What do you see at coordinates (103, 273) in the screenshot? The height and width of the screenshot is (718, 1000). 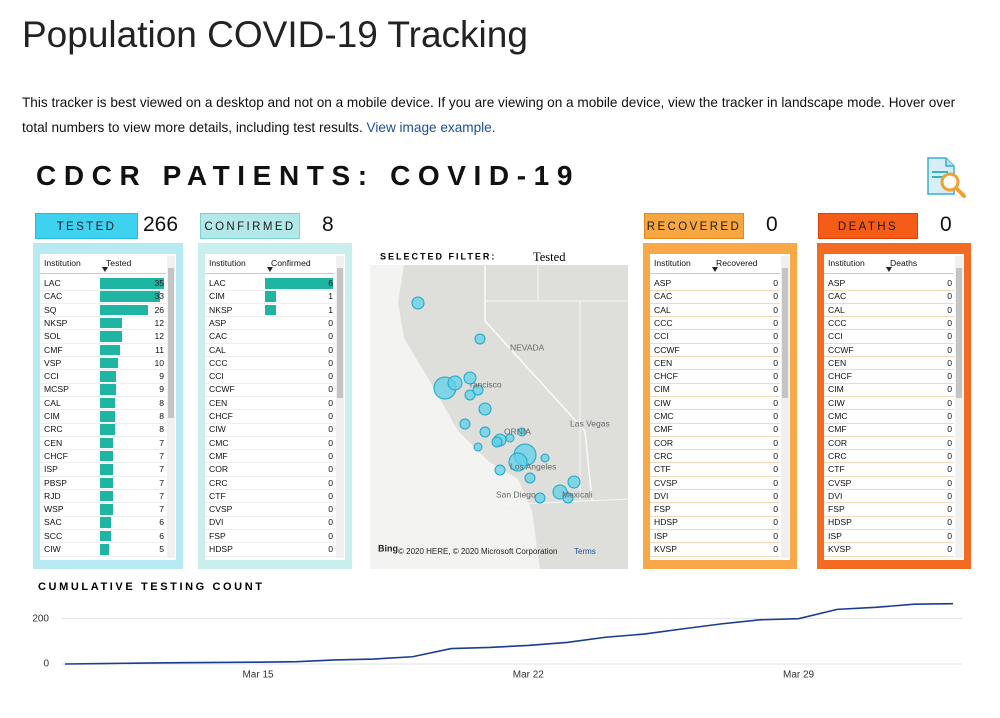 I see `header-line` at bounding box center [103, 273].